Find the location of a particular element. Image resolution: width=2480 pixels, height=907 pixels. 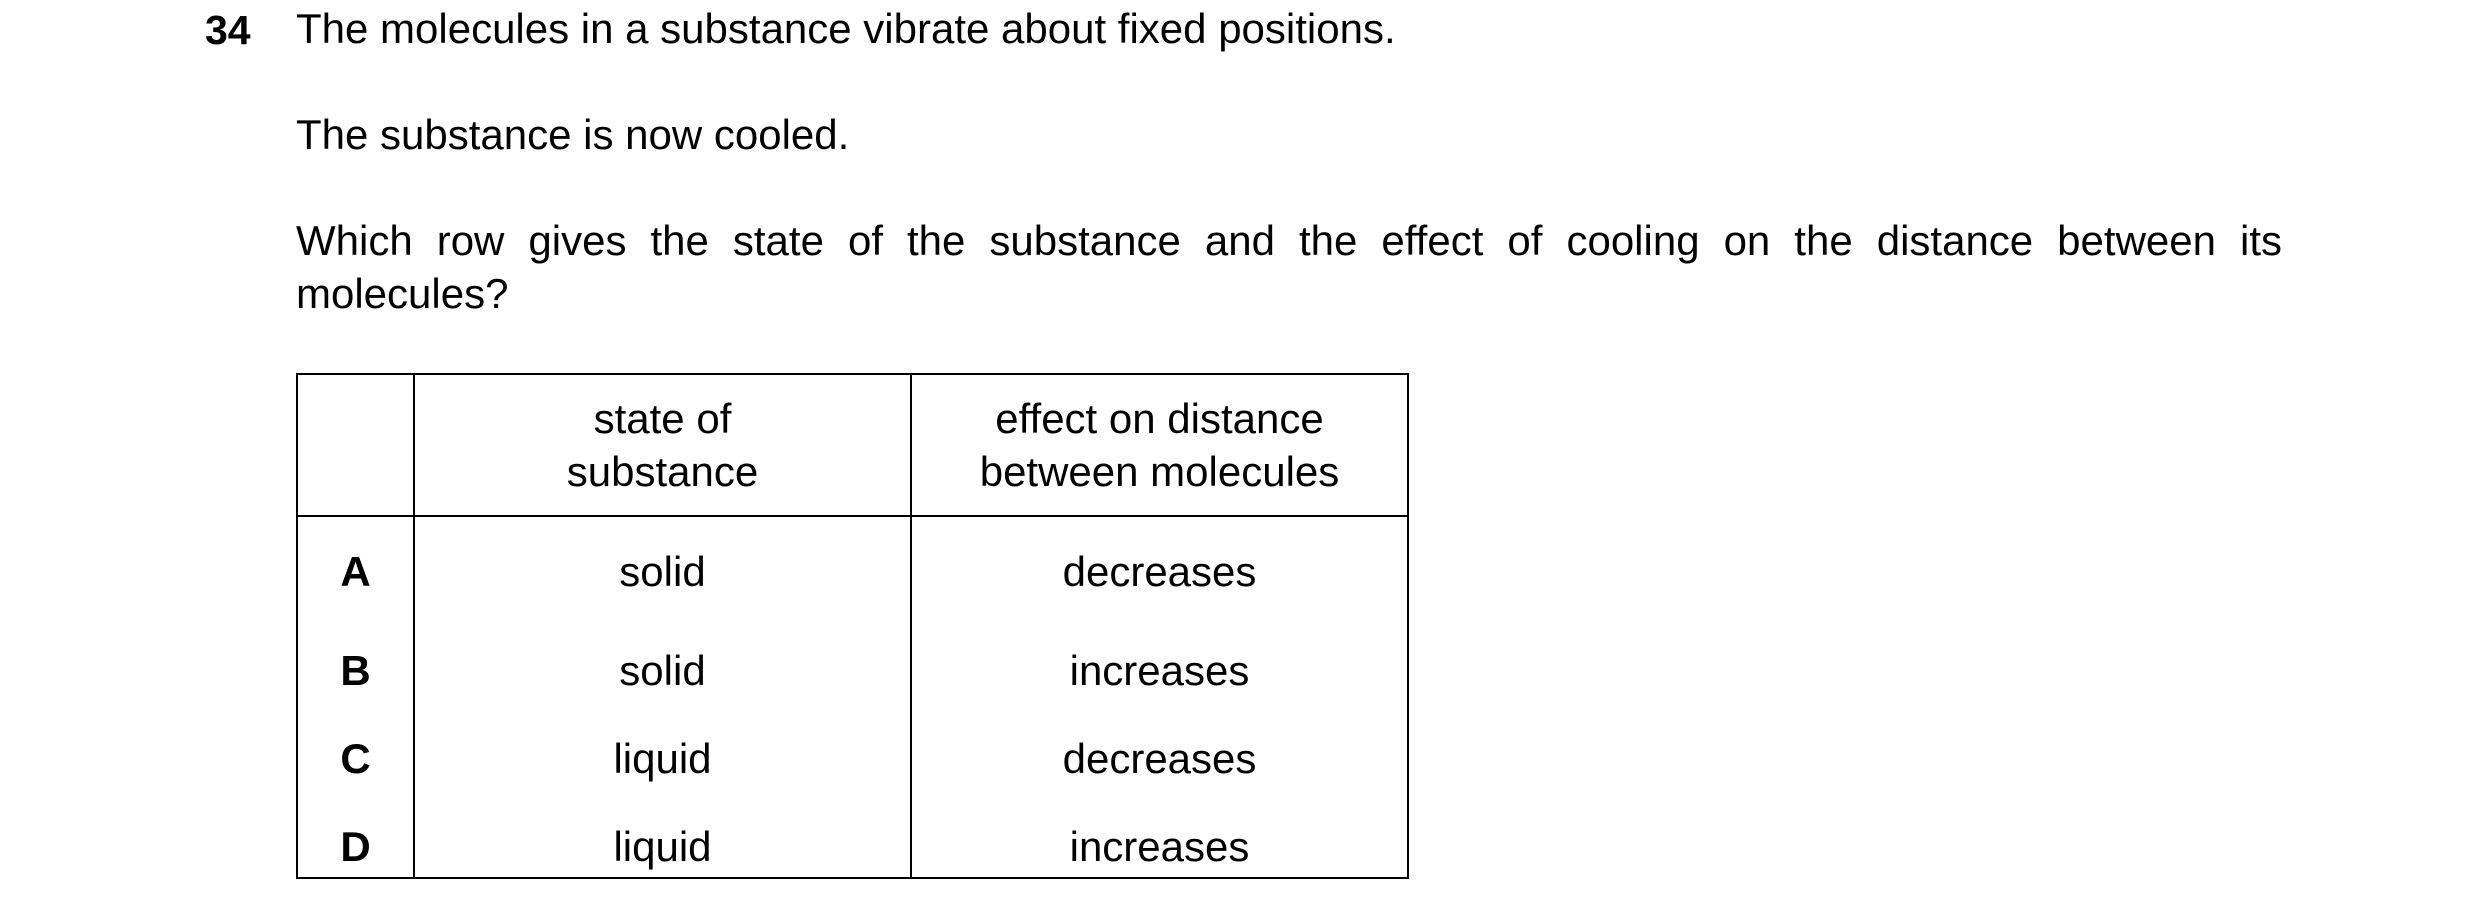

table-row: B solid increases is located at coordinates (852, 671).